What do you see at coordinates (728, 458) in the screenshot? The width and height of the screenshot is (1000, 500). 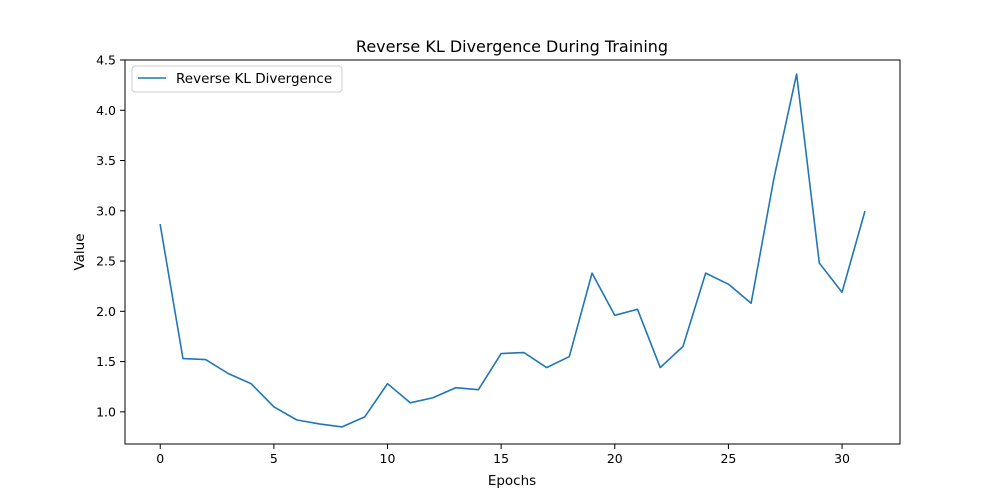 I see `x-tick-label: 25` at bounding box center [728, 458].